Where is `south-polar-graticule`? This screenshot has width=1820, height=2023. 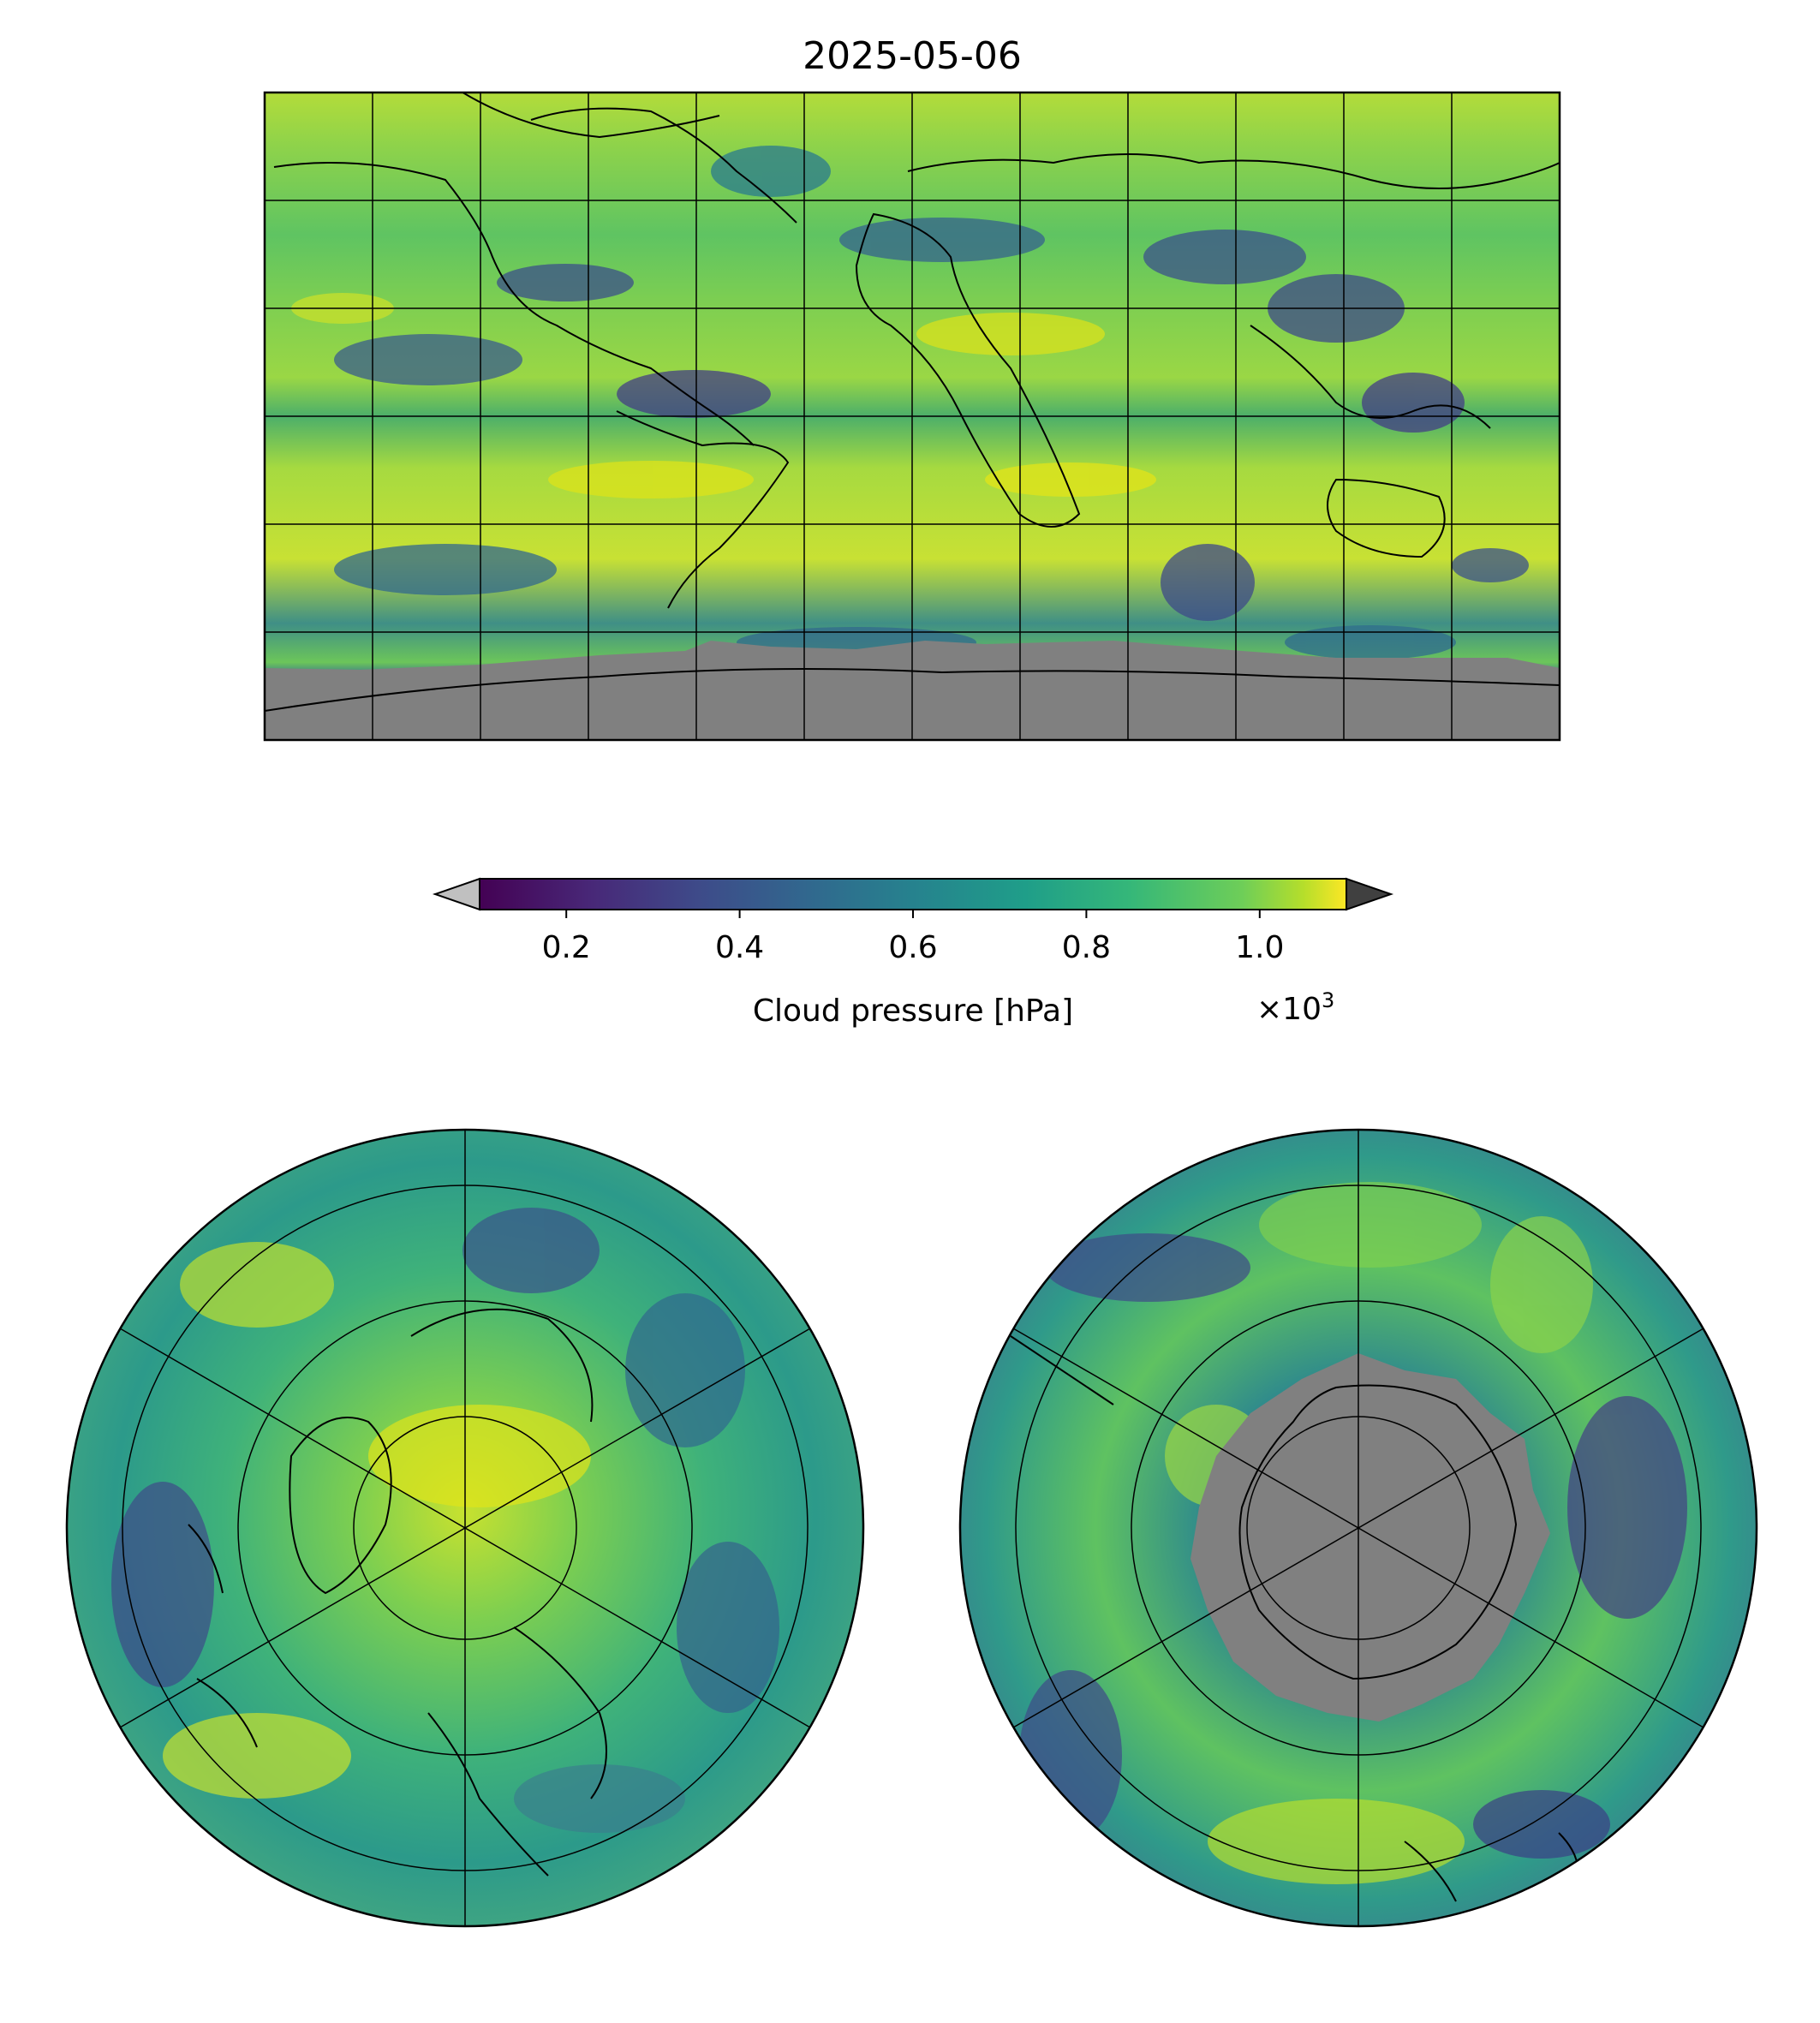
south-polar-graticule is located at coordinates (1358, 1528).